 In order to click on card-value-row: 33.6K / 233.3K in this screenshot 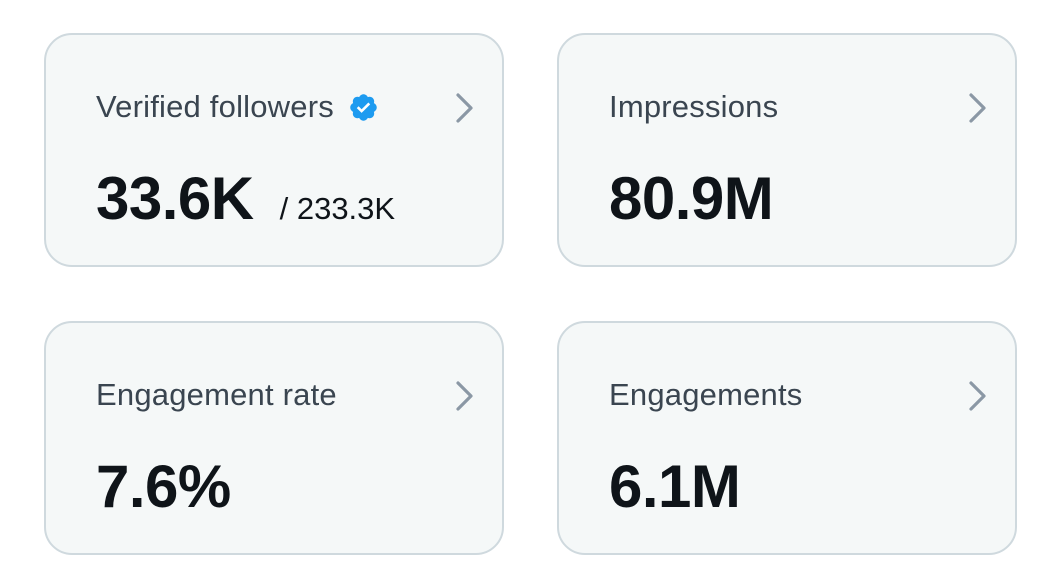, I will do `click(245, 199)`.